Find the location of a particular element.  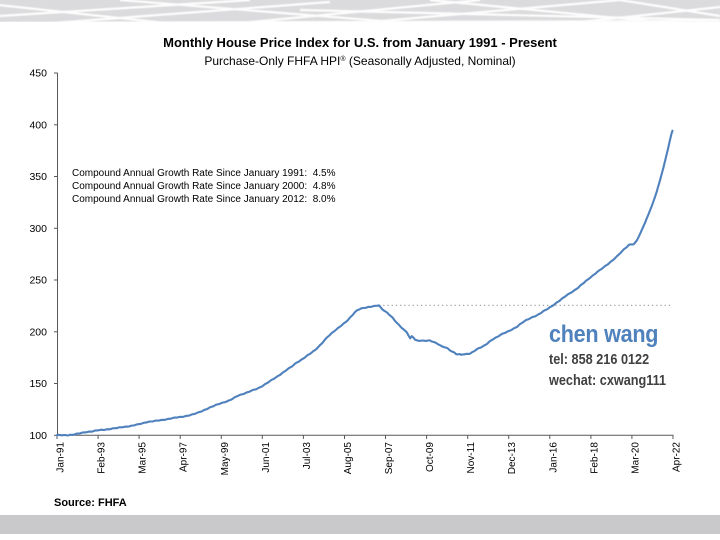

svg-text: 150 is located at coordinates (38, 384).